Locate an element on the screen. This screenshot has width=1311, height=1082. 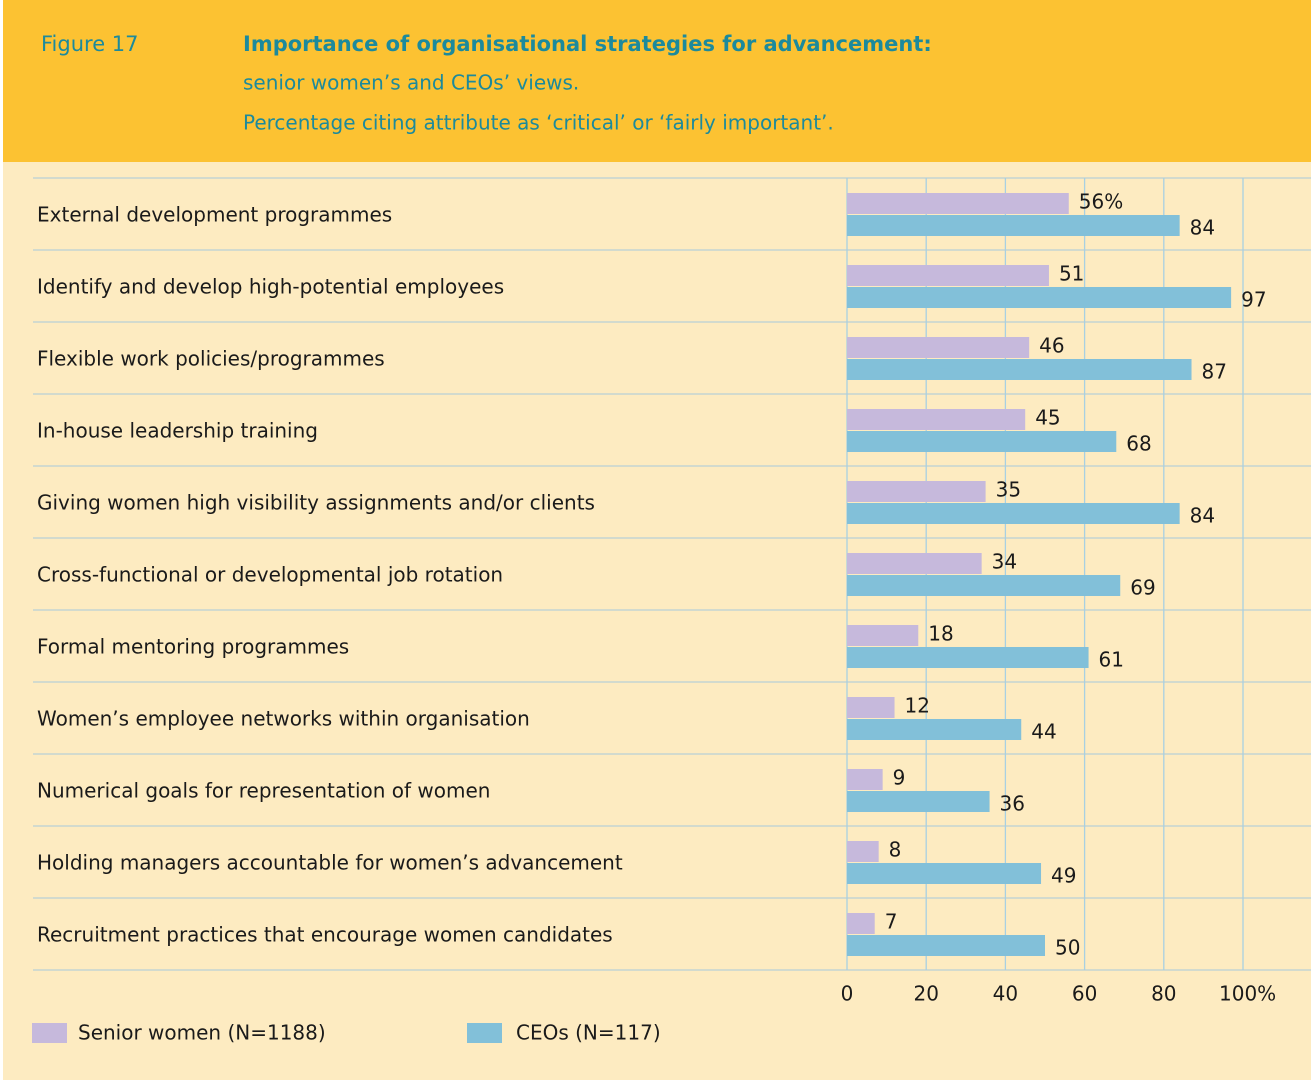
data-label: 46 is located at coordinates (1051, 346).